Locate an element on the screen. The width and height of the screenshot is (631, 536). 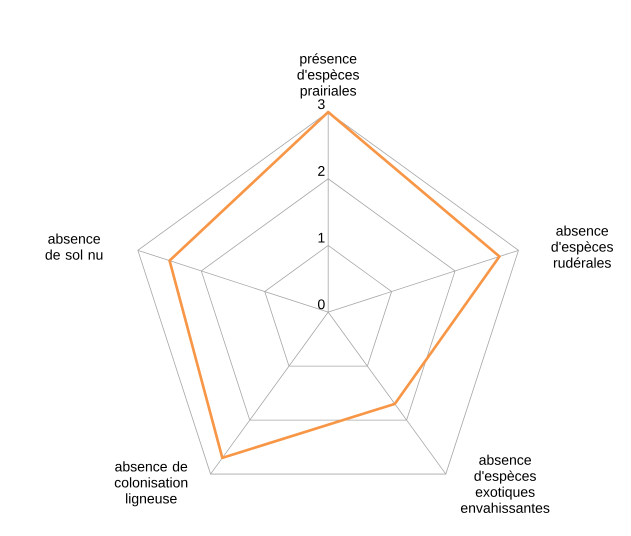
spoke-label: présence d'espèces prairiales is located at coordinates (328, 75).